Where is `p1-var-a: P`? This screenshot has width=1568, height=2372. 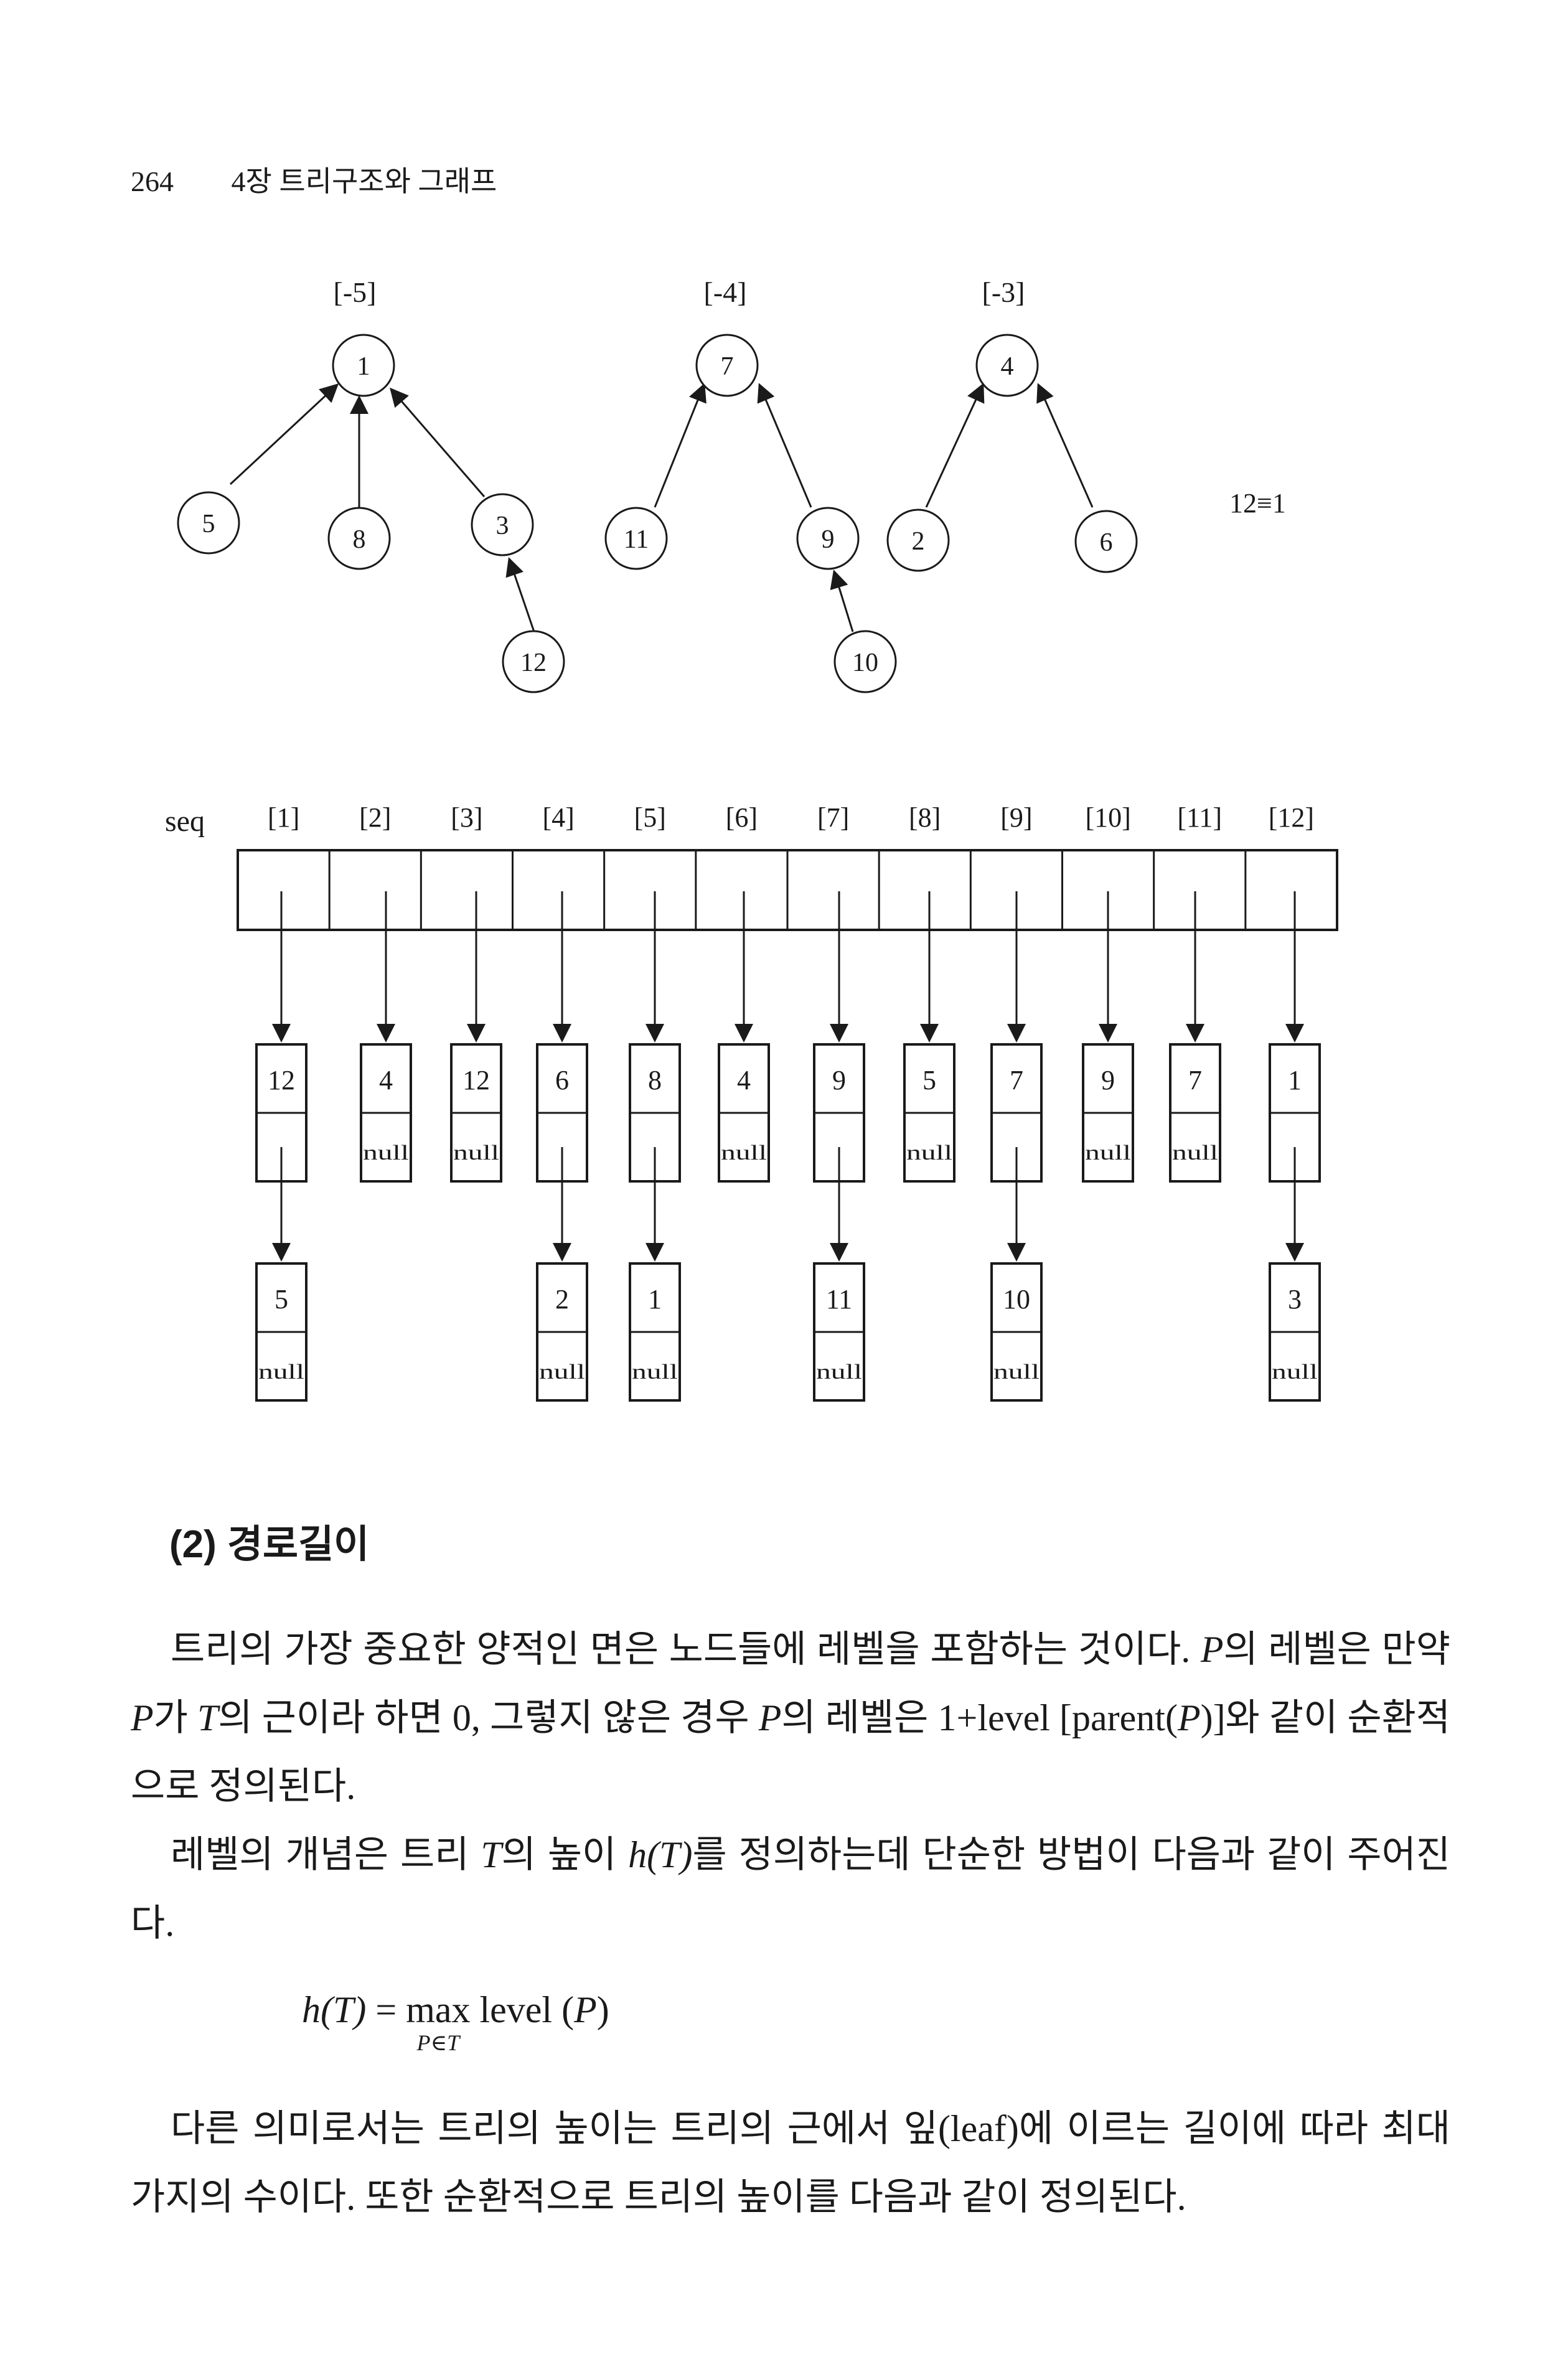 p1-var-a: P is located at coordinates (1212, 1649).